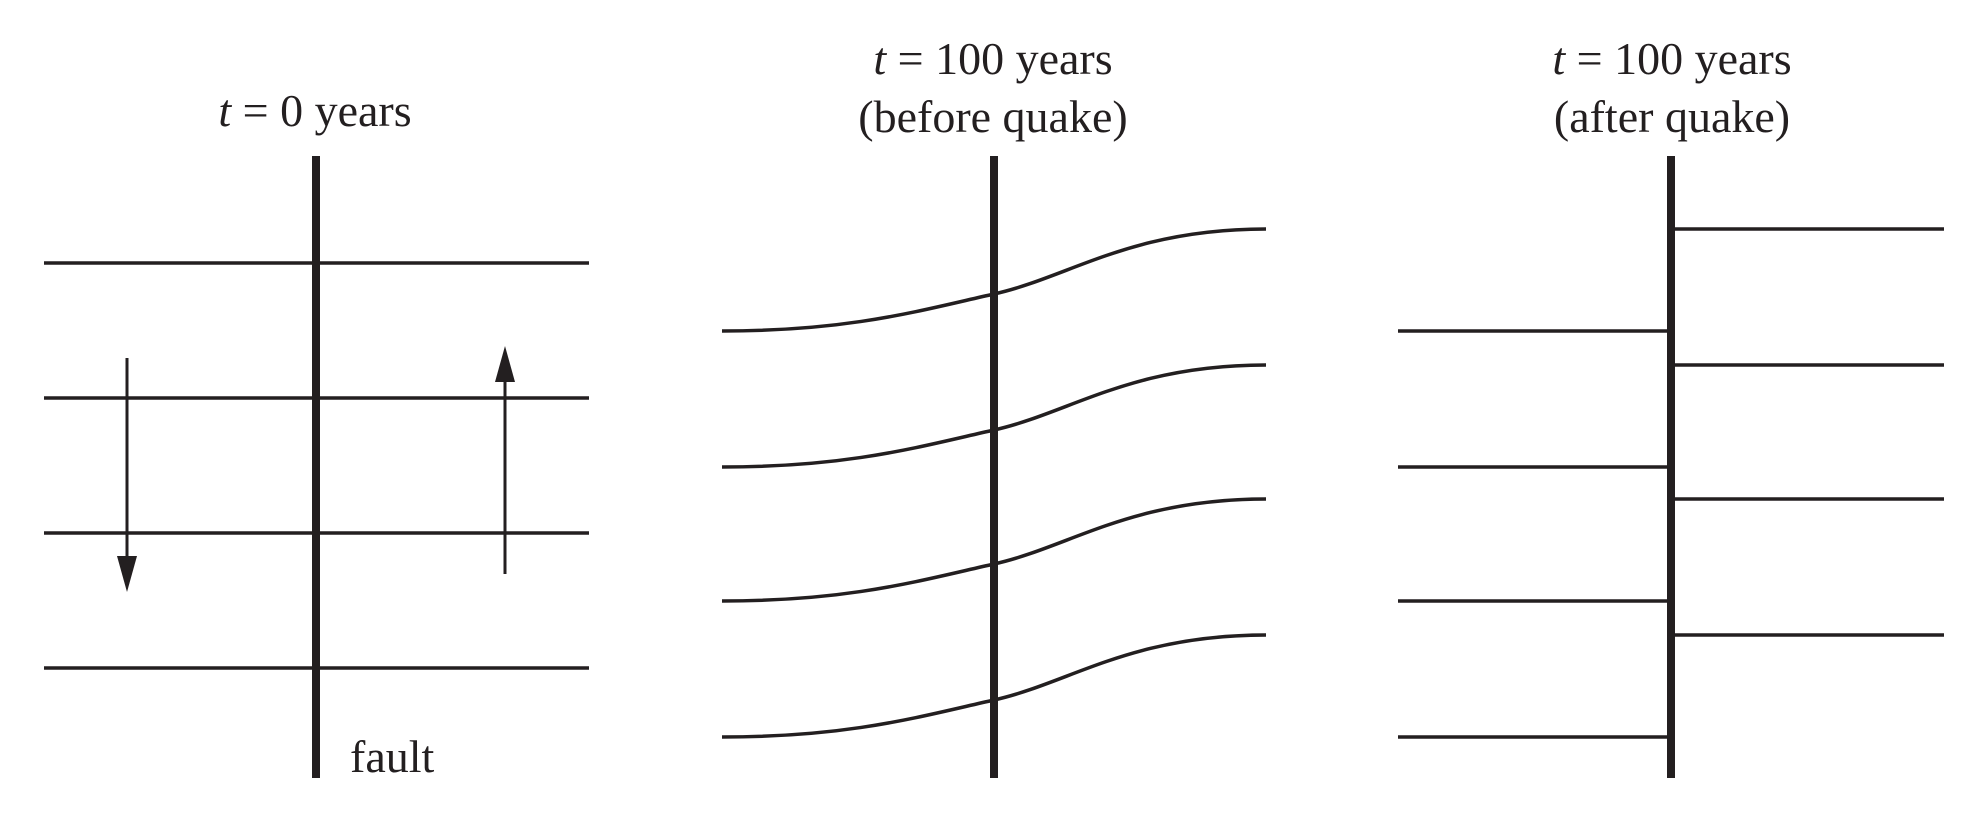 The height and width of the screenshot is (826, 1984). Describe the element at coordinates (880, 58) in the screenshot. I see `panel-before-quake-time-var: t` at that location.